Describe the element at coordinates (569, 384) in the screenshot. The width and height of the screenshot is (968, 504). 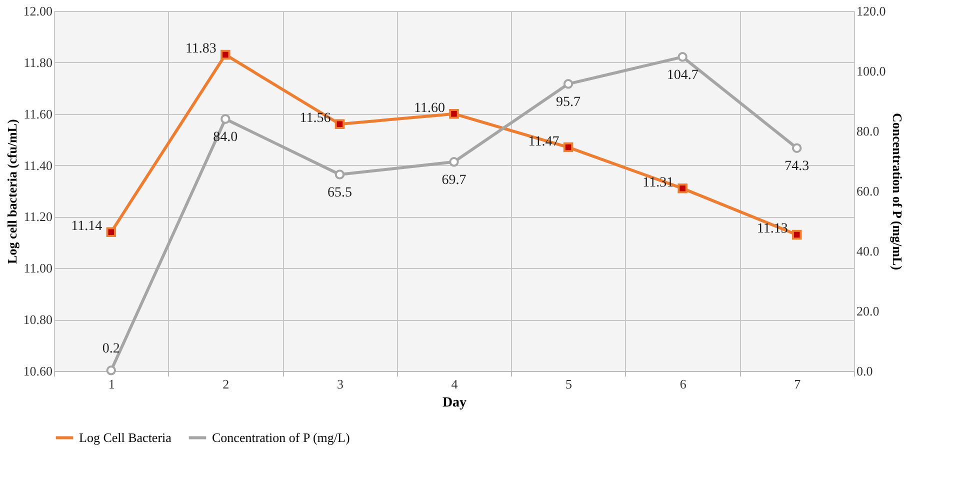
I see `x-tick-label: 5` at that location.